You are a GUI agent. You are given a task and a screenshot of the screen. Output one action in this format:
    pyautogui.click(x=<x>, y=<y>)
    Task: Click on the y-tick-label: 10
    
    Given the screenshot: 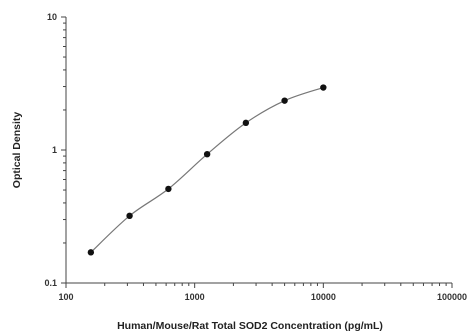 What is the action you would take?
    pyautogui.click(x=52, y=17)
    